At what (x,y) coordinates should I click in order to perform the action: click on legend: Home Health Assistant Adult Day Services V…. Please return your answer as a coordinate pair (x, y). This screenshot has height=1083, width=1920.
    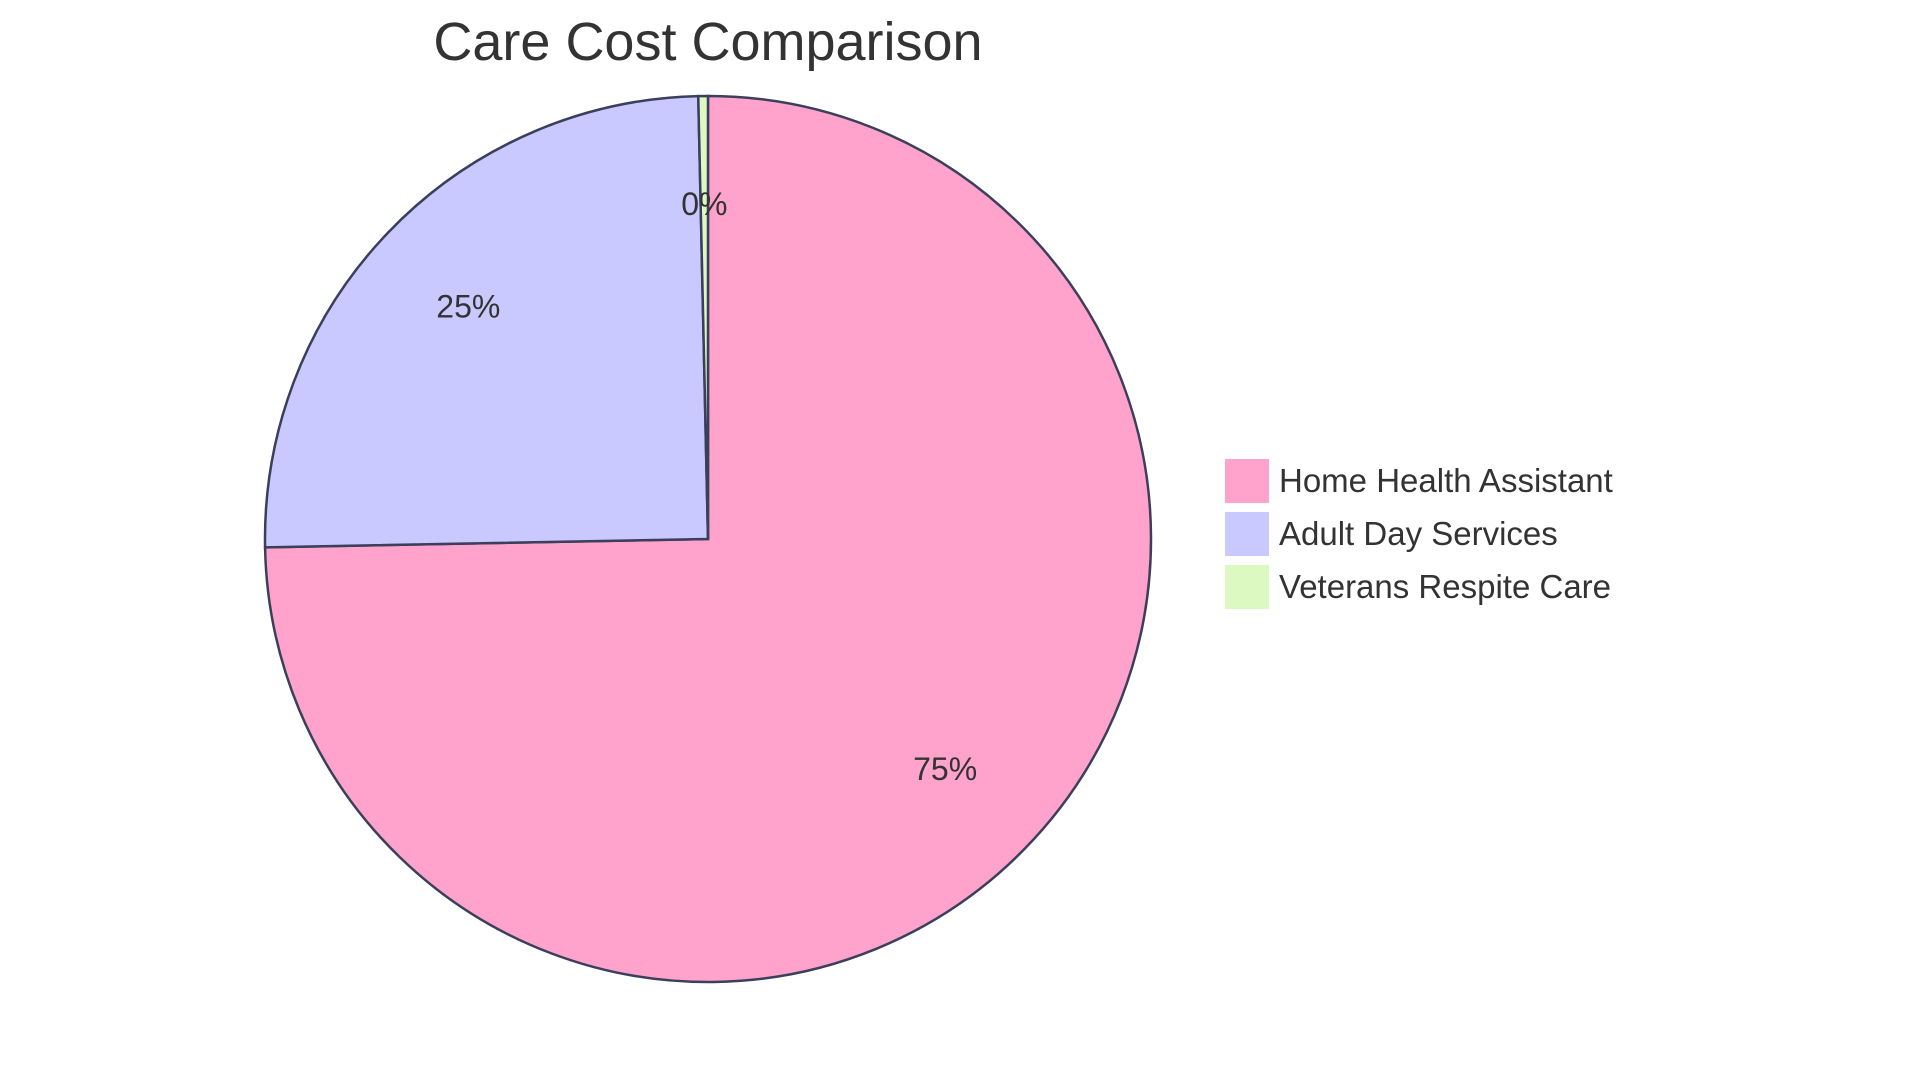
    Looking at the image, I should click on (1419, 534).